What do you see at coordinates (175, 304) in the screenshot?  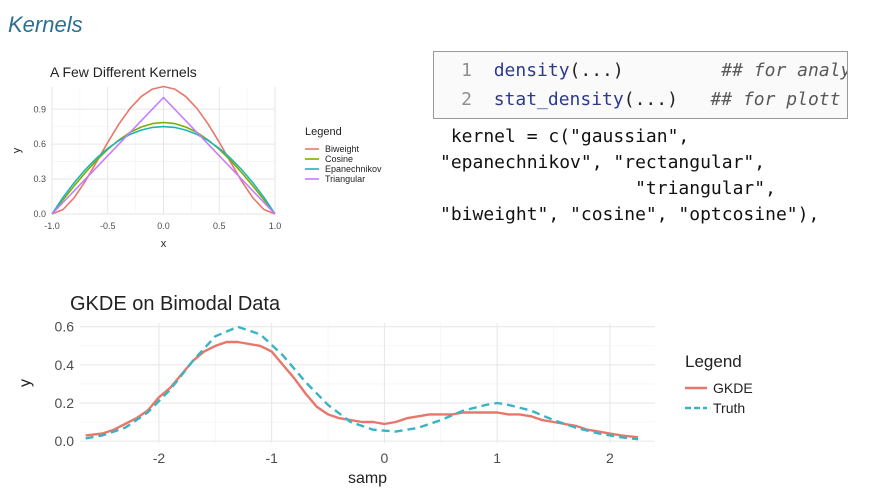 I see `chart-title: GKDE on Bimodal Data` at bounding box center [175, 304].